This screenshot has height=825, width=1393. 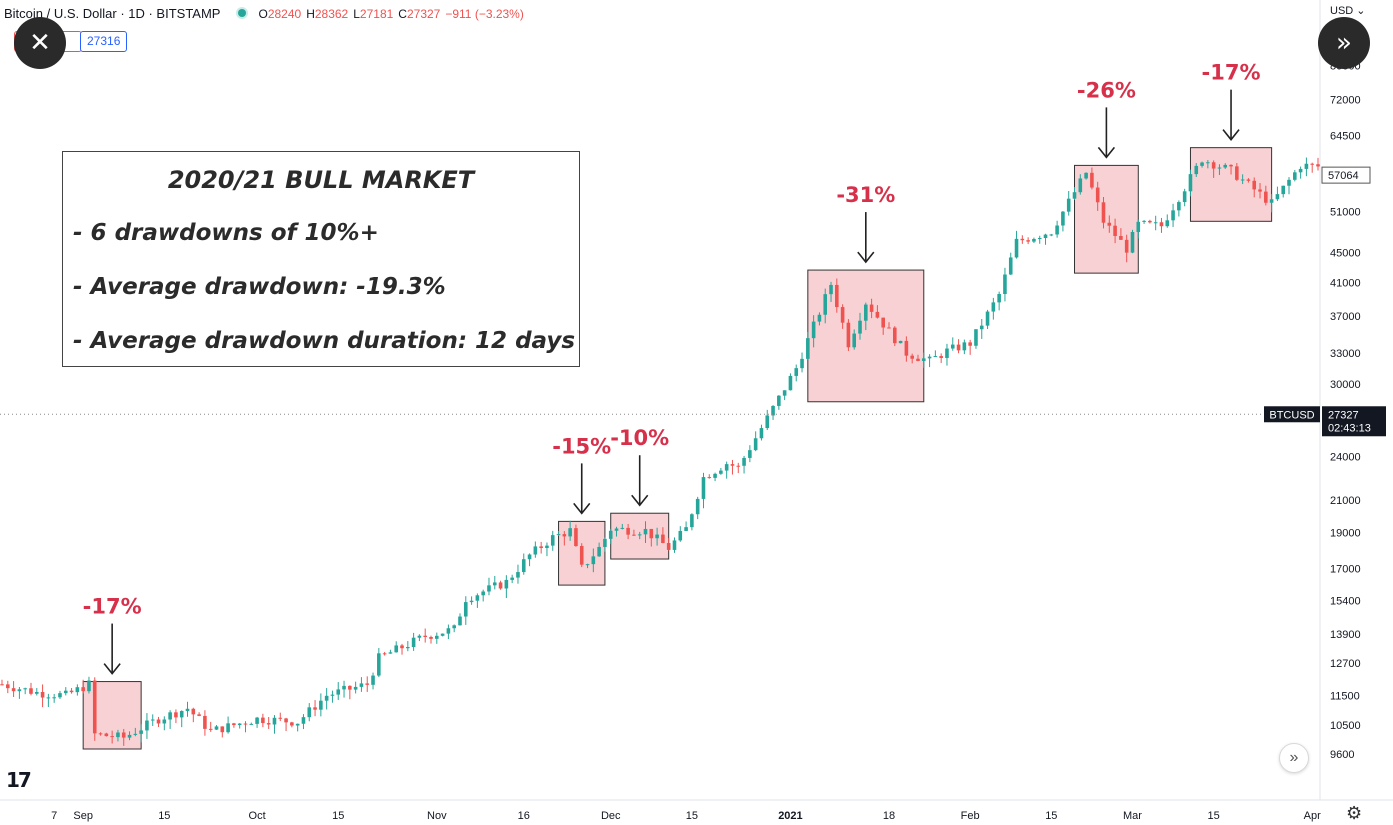 What do you see at coordinates (40, 43) in the screenshot?
I see `close-button: ✕` at bounding box center [40, 43].